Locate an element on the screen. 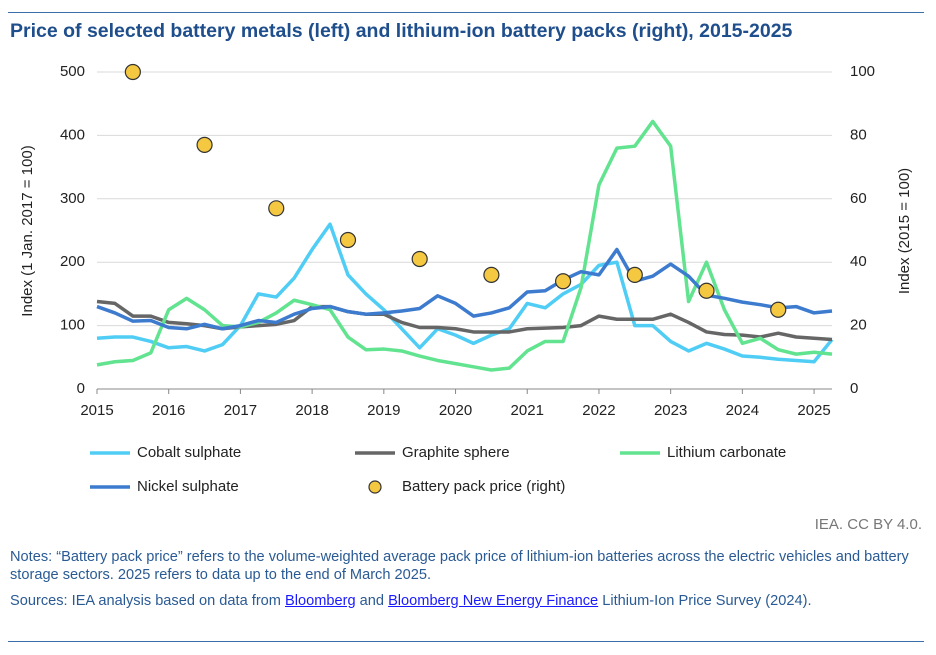  y-tick-label: 0 is located at coordinates (81, 388).